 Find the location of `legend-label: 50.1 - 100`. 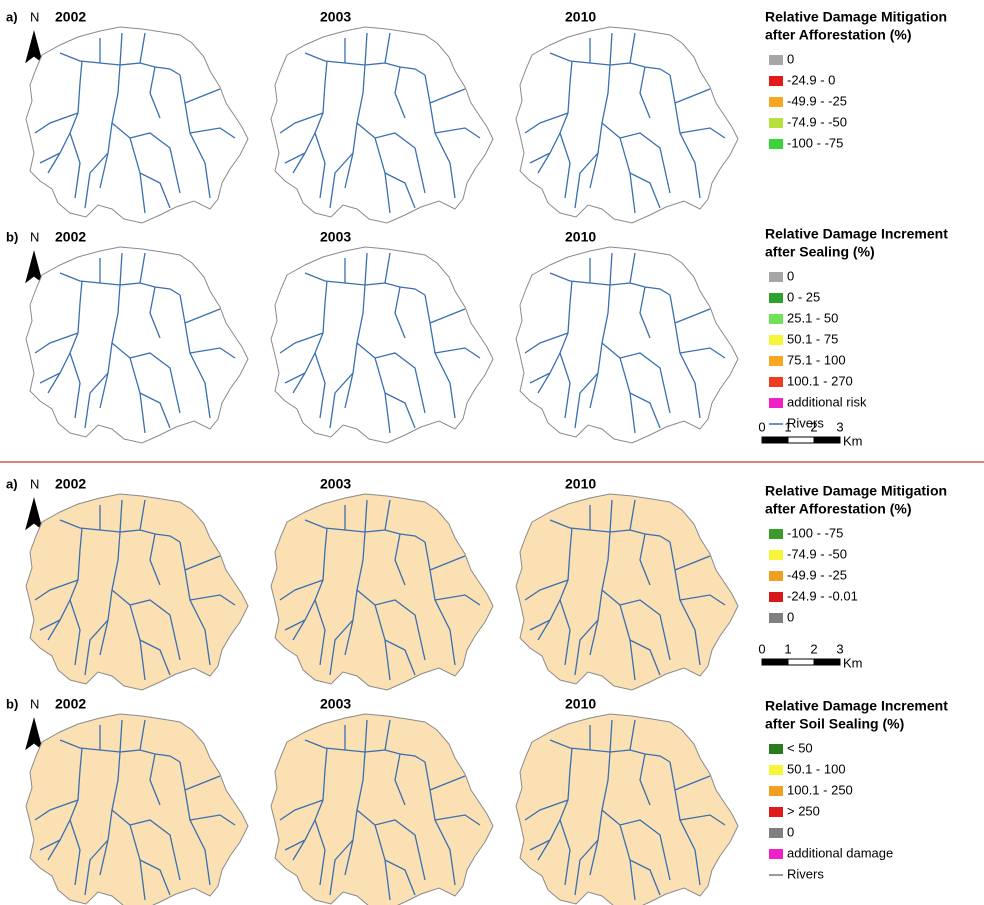

legend-label: 50.1 - 100 is located at coordinates (816, 768).